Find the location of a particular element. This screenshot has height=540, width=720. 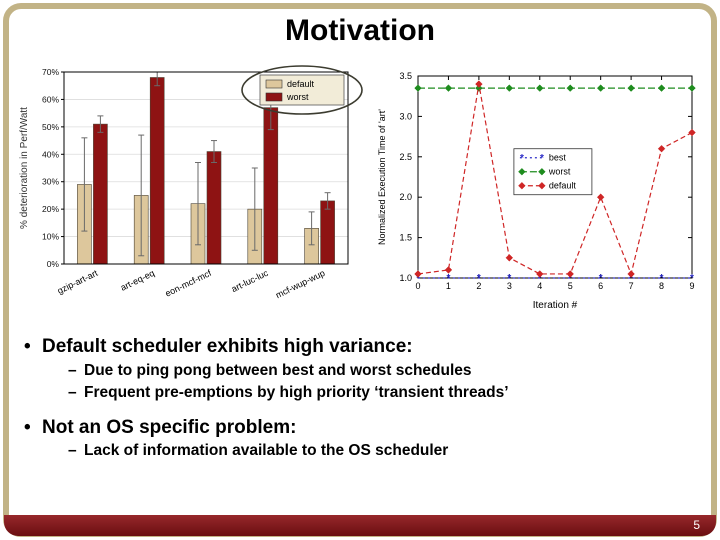

svg-text: 50% is located at coordinates (50, 127).